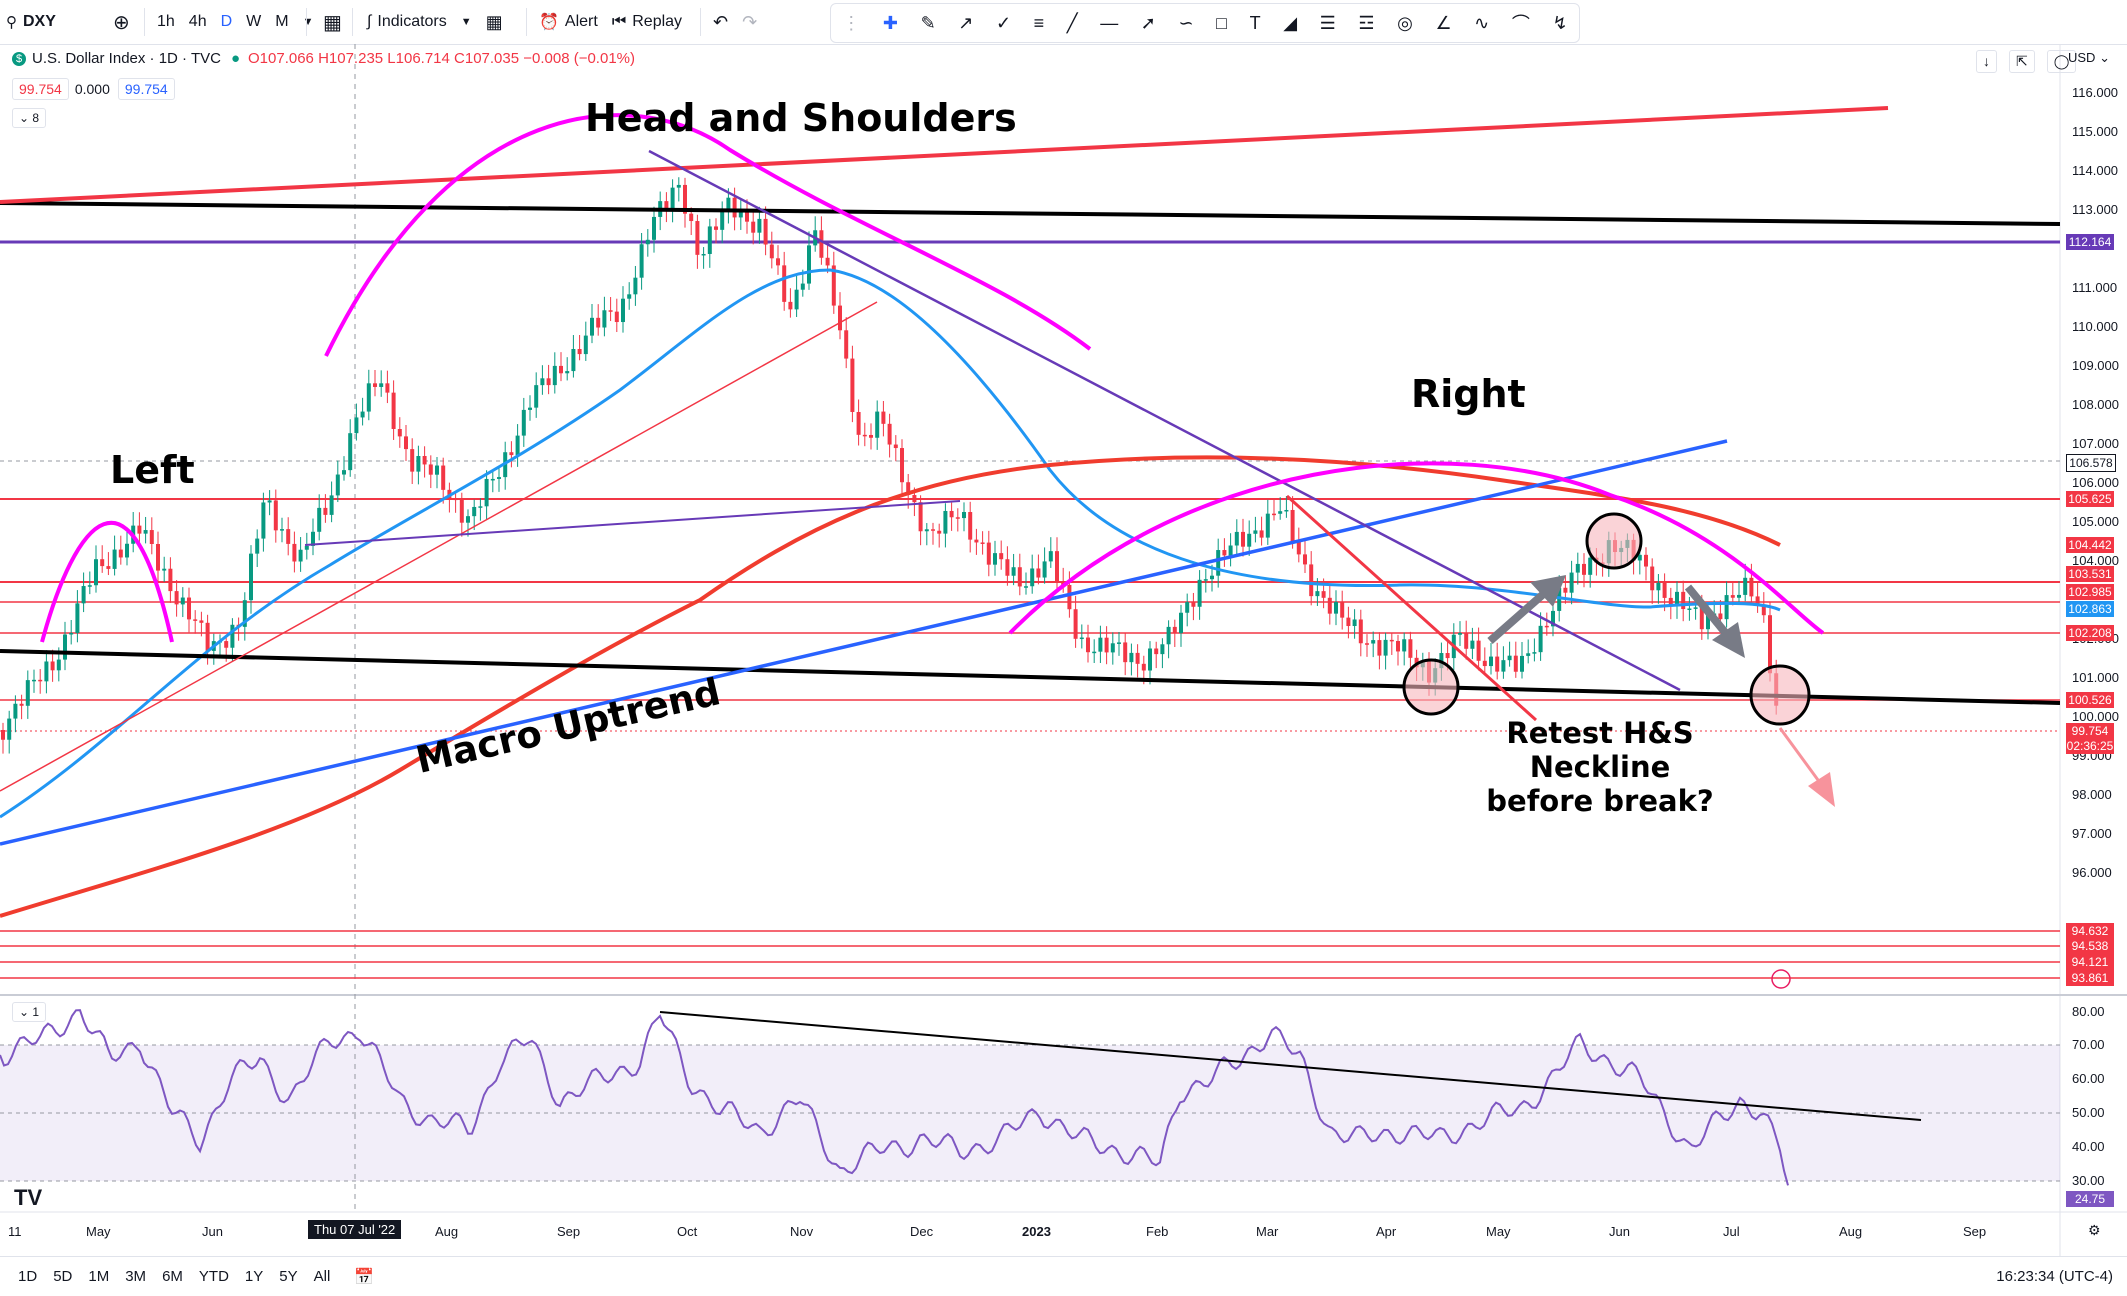  What do you see at coordinates (851, 22) in the screenshot?
I see `drag-handle-icon: ⋮` at bounding box center [851, 22].